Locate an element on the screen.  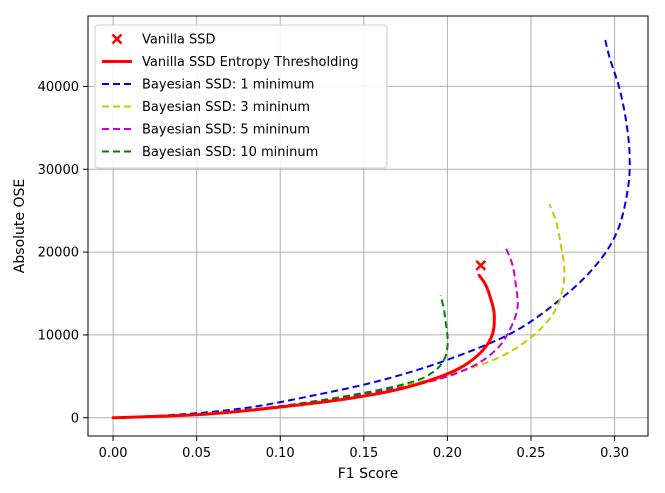
legend-entry: Bayesian SSD: 3 mininum is located at coordinates (206, 107).